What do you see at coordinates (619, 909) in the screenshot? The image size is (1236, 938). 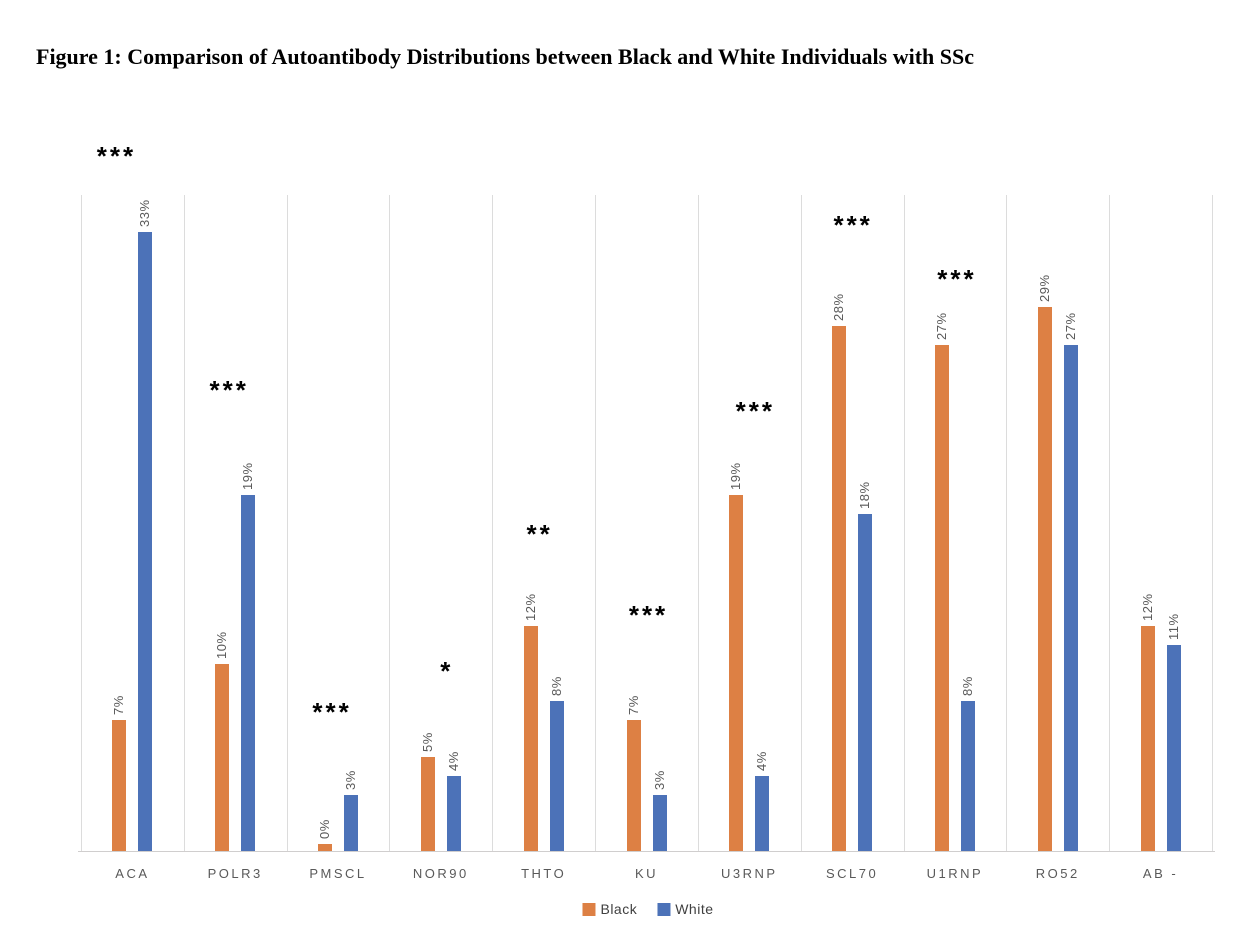 I see `legend-label: Black` at bounding box center [619, 909].